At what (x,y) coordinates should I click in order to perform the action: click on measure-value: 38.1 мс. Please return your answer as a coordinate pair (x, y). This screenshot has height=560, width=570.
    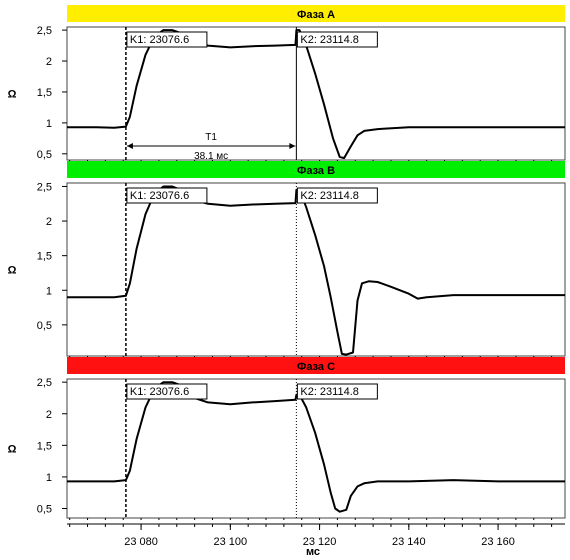
    Looking at the image, I should click on (211, 156).